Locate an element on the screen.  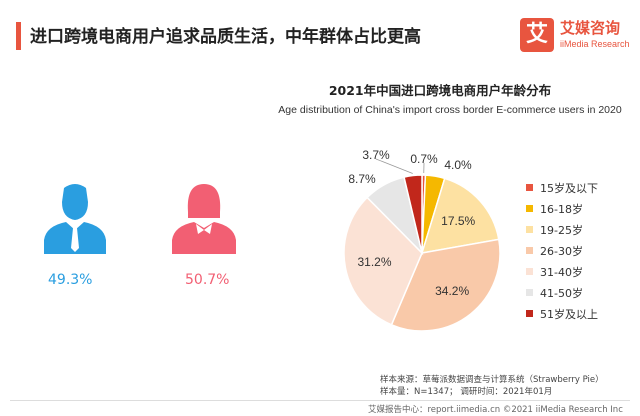
legend-label: 31-40岁 is located at coordinates (561, 272).